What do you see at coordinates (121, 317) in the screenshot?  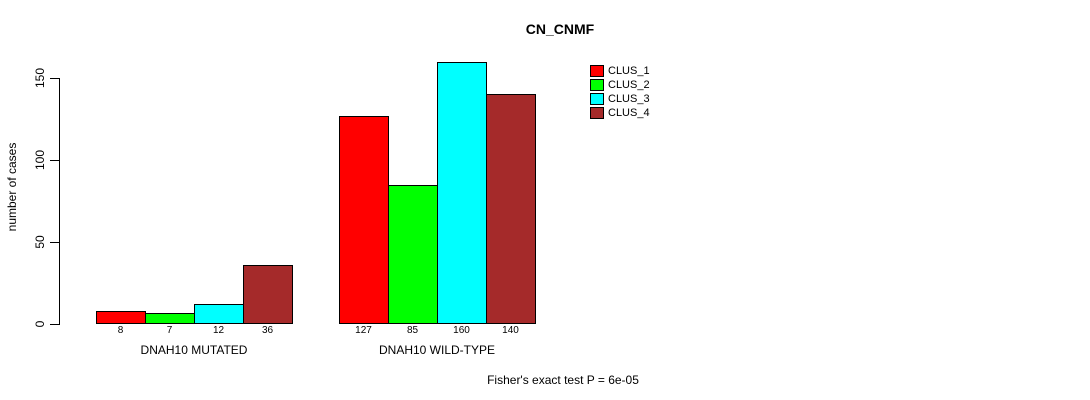 I see `bar-clus-1-dnah10-mutated` at bounding box center [121, 317].